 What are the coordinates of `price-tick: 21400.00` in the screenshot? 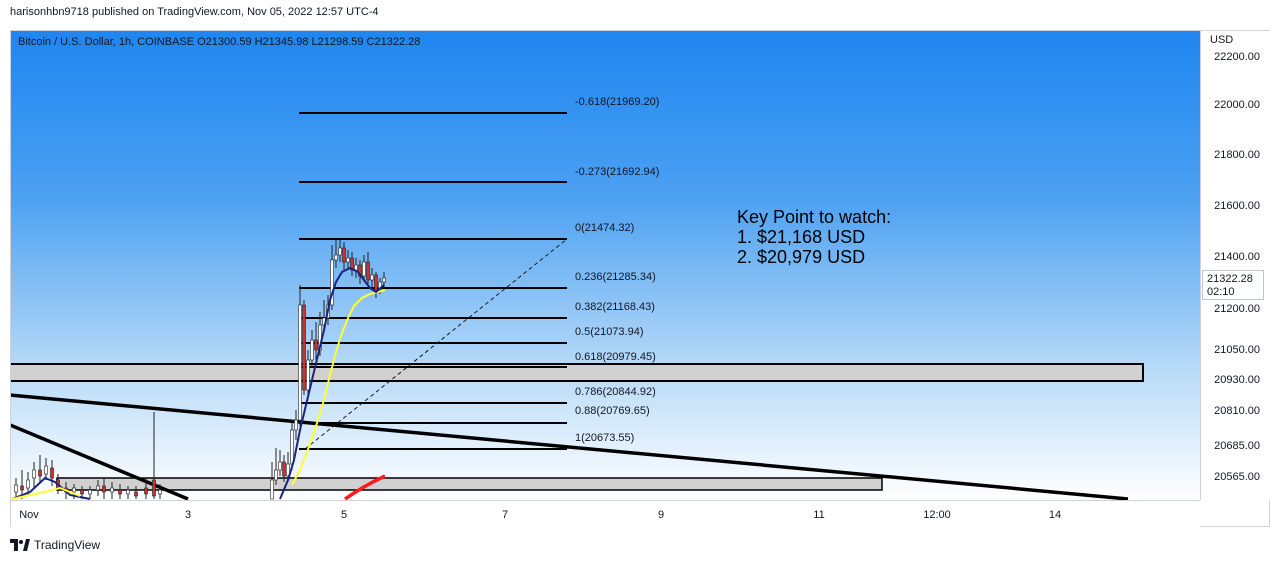 It's located at (1237, 257).